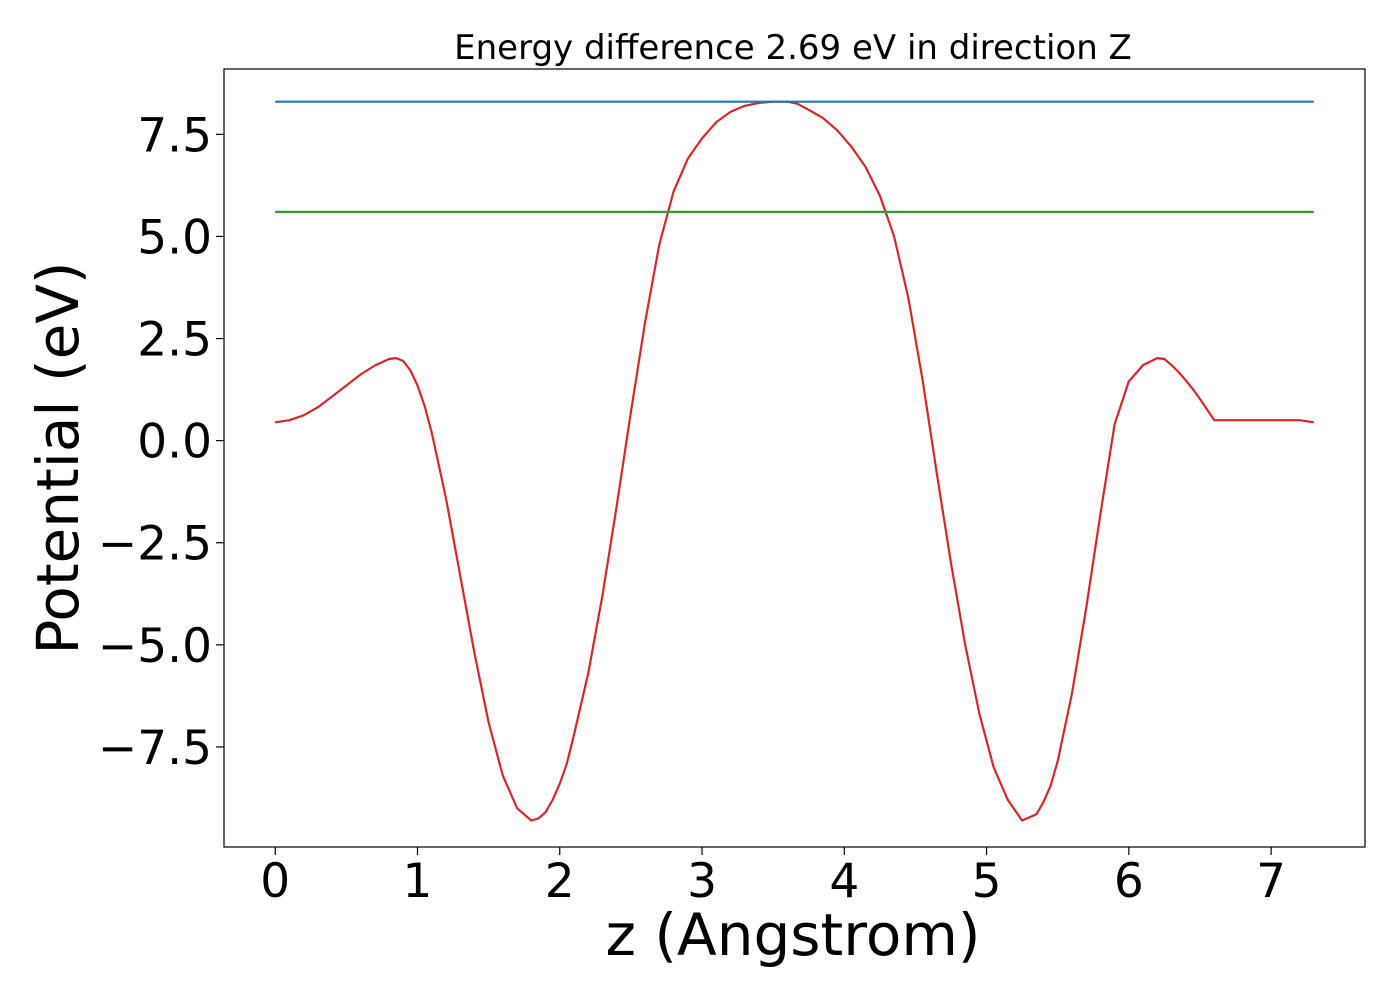 This screenshot has width=1400, height=1000. I want to click on x-tick-label: 0, so click(275, 881).